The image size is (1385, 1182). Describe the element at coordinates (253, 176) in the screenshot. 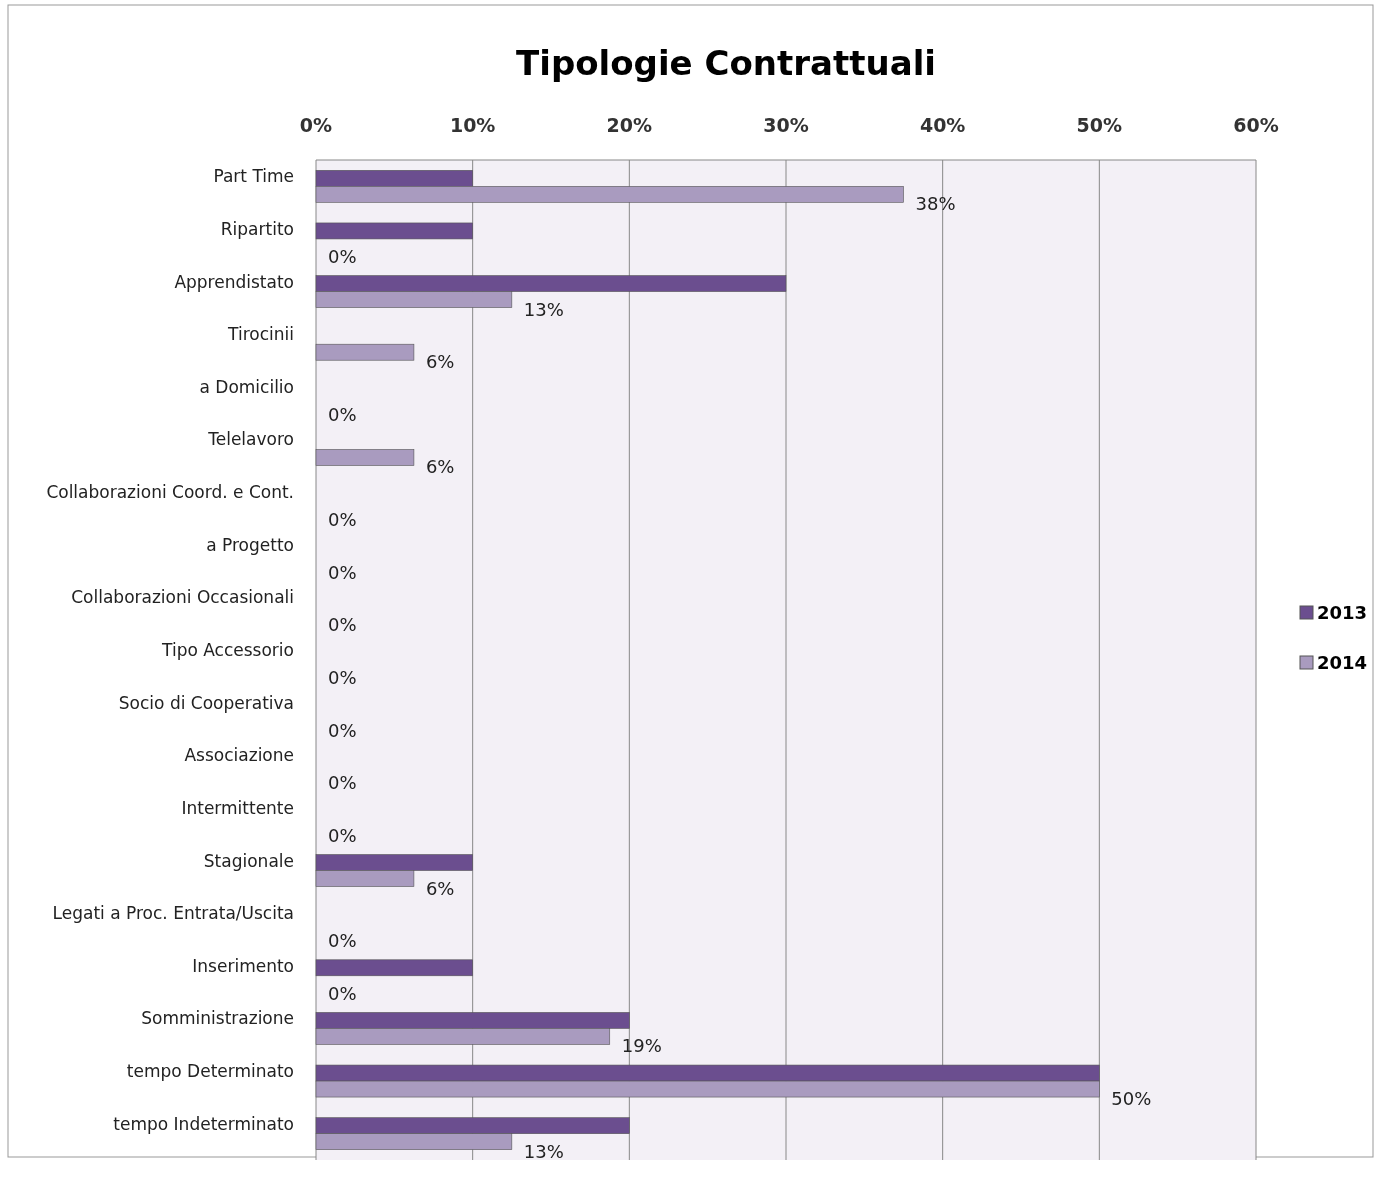

I see `y-tick-label: Part Time` at that location.